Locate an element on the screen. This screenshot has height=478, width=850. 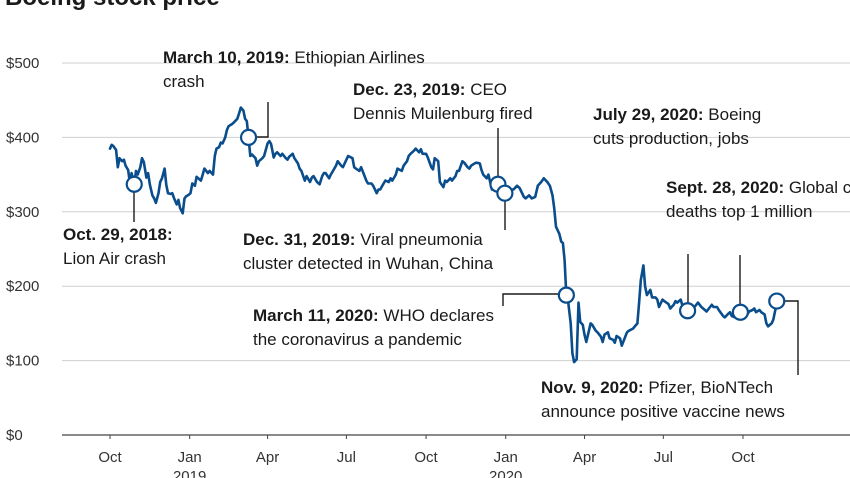
event-annotation: Dec. 31, 2019: Viral pneumonia is located at coordinates (363, 239).